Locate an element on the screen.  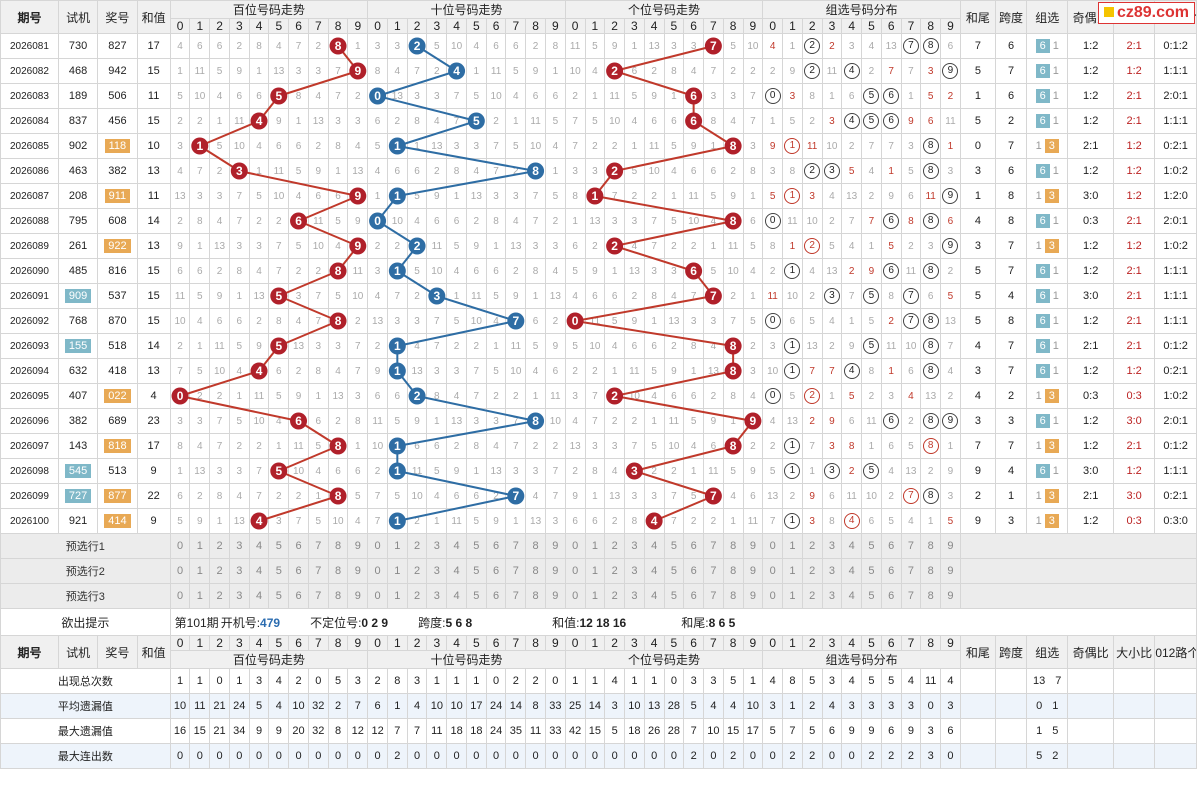
site-logo: cz89.com is located at coordinates (1146, 13).